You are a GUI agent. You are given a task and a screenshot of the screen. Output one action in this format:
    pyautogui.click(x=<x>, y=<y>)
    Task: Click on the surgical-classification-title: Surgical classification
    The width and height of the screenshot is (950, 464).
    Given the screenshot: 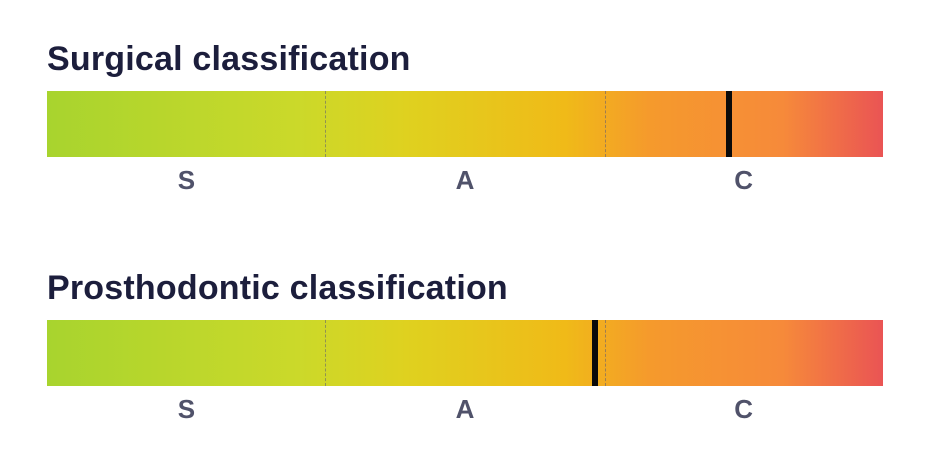 What is the action you would take?
    pyautogui.click(x=229, y=59)
    